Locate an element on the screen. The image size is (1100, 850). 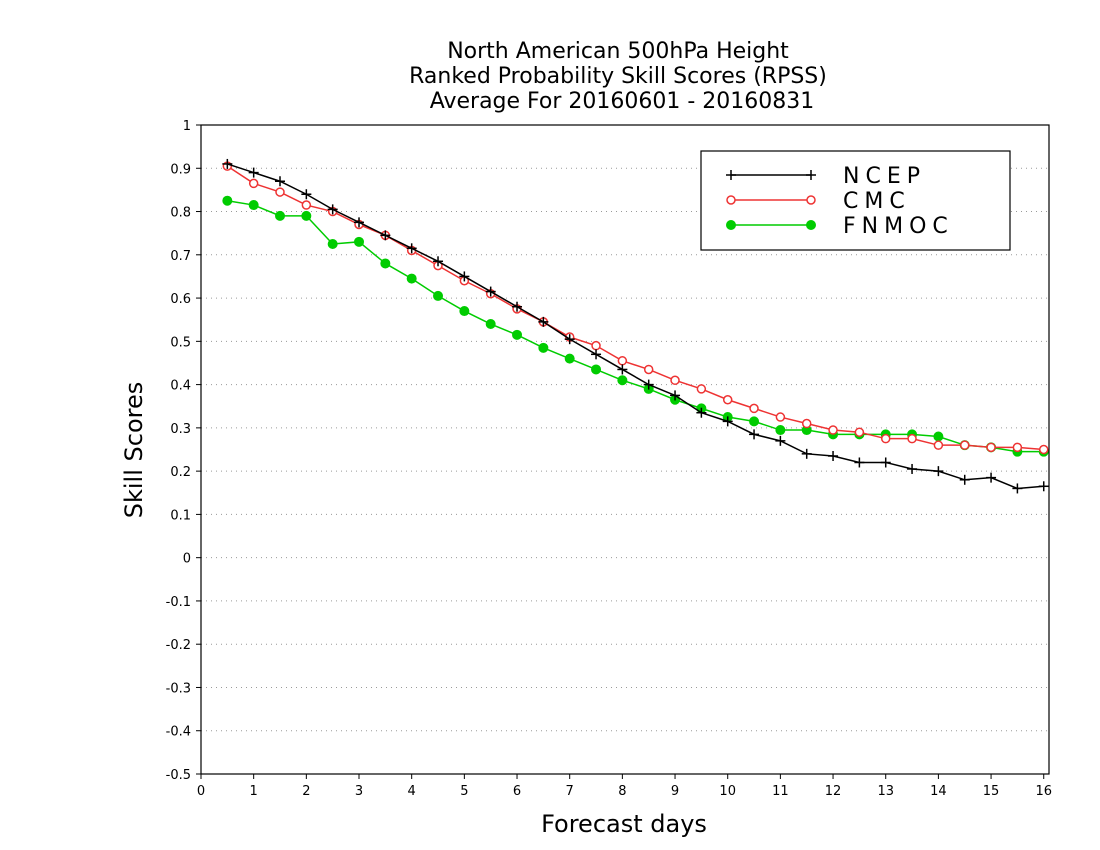
x-tick-label: 3 is located at coordinates (359, 791).